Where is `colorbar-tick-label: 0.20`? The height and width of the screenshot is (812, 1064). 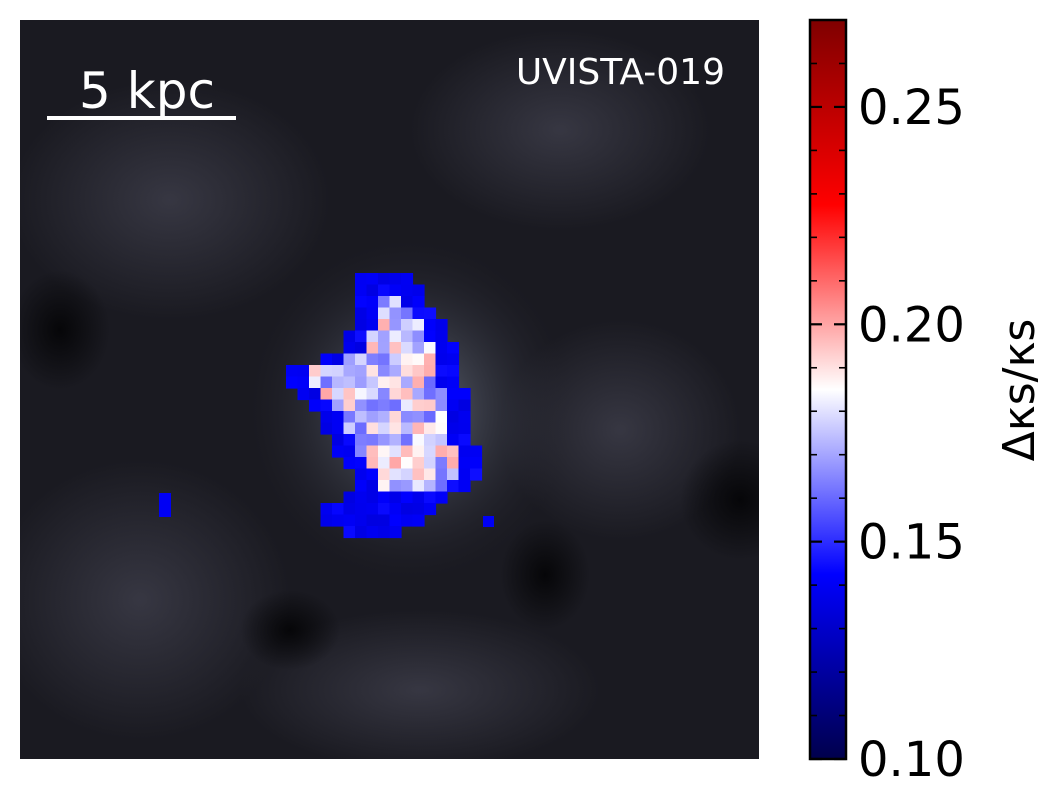 colorbar-tick-label: 0.20 is located at coordinates (911, 325).